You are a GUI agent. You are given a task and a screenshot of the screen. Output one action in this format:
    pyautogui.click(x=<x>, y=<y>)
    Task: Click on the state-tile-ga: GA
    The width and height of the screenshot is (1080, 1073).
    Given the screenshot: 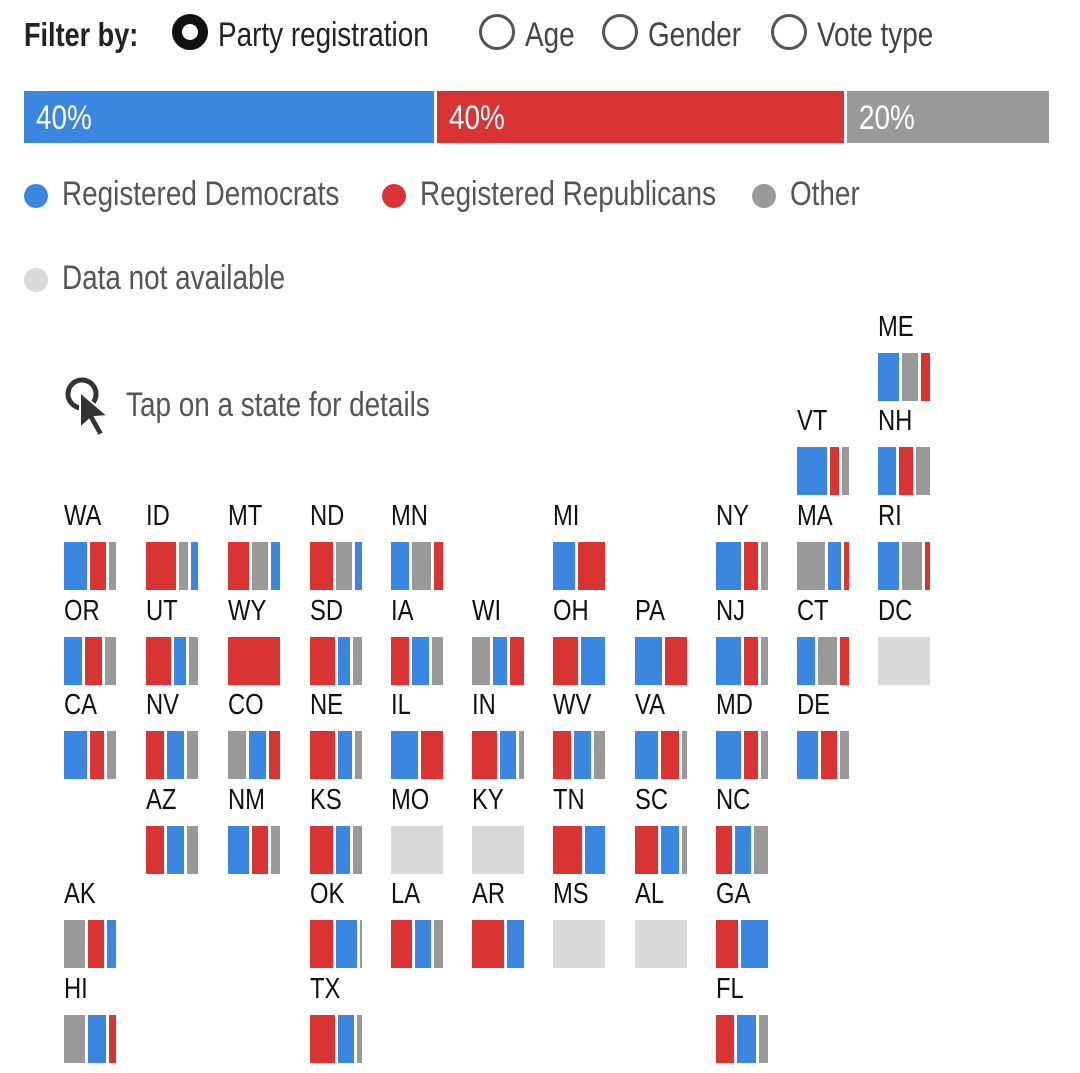 What is the action you would take?
    pyautogui.click(x=742, y=923)
    